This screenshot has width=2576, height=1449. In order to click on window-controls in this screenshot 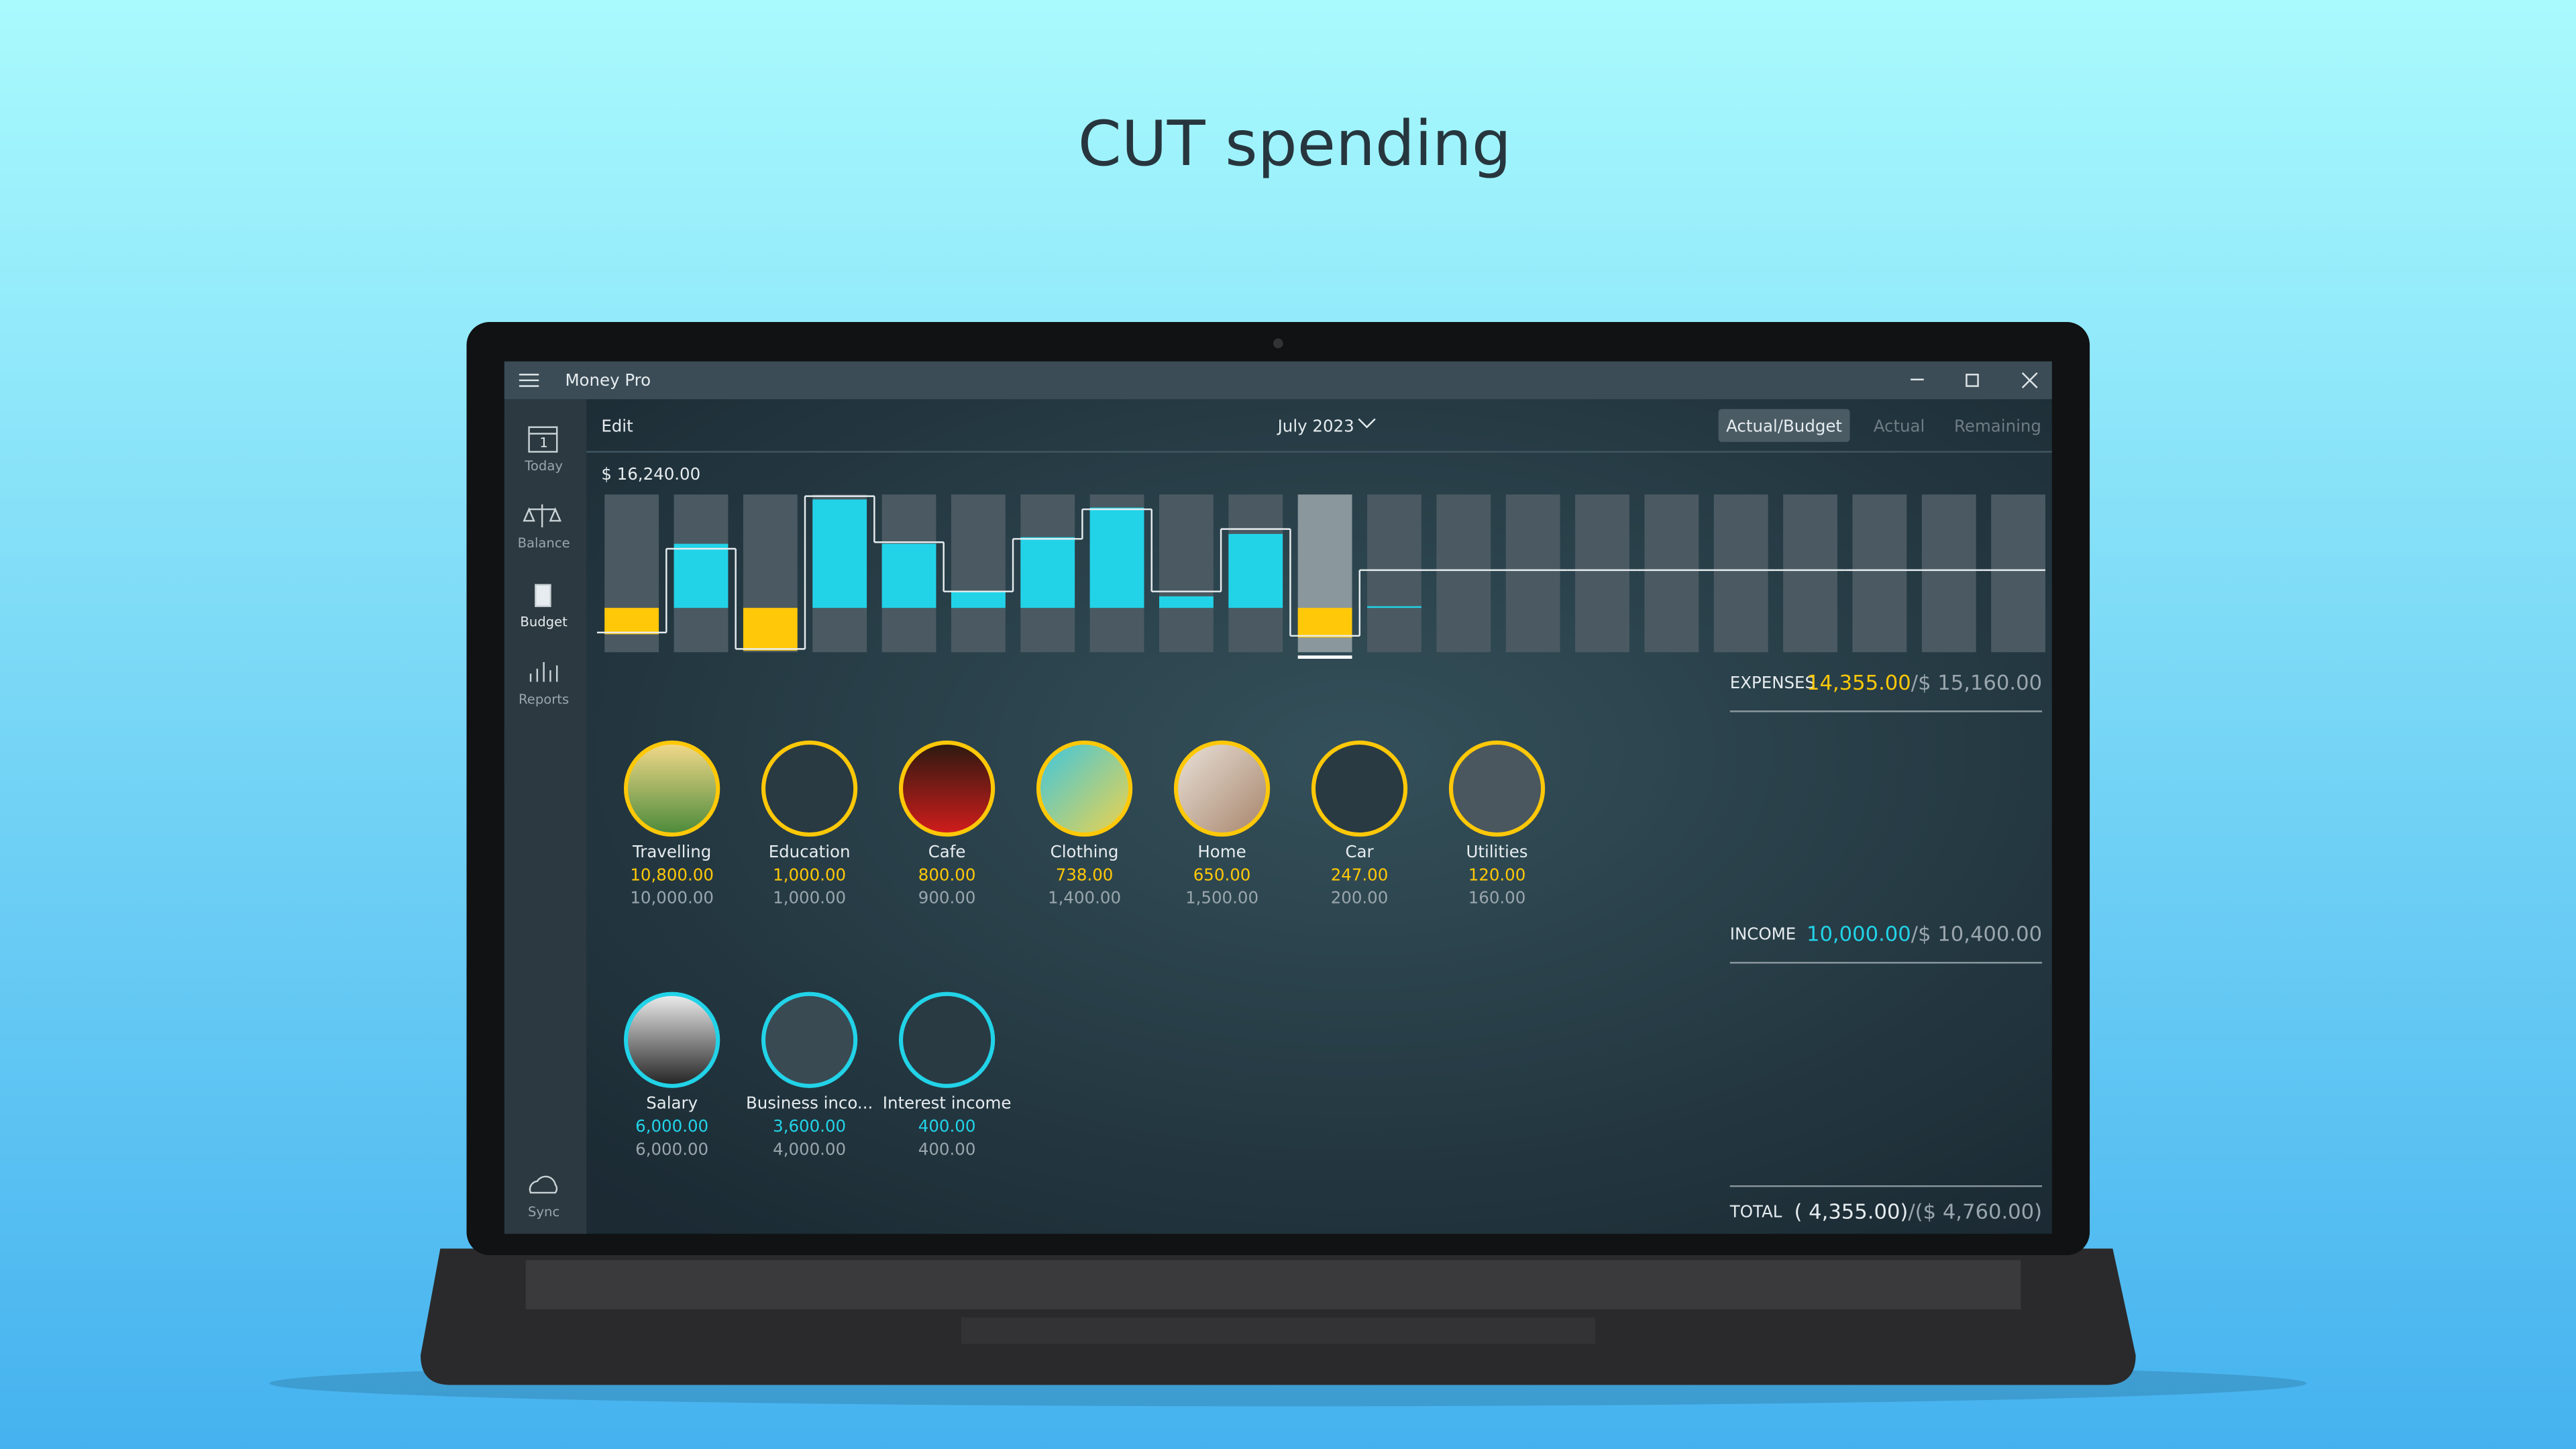, I will do `click(1974, 380)`.